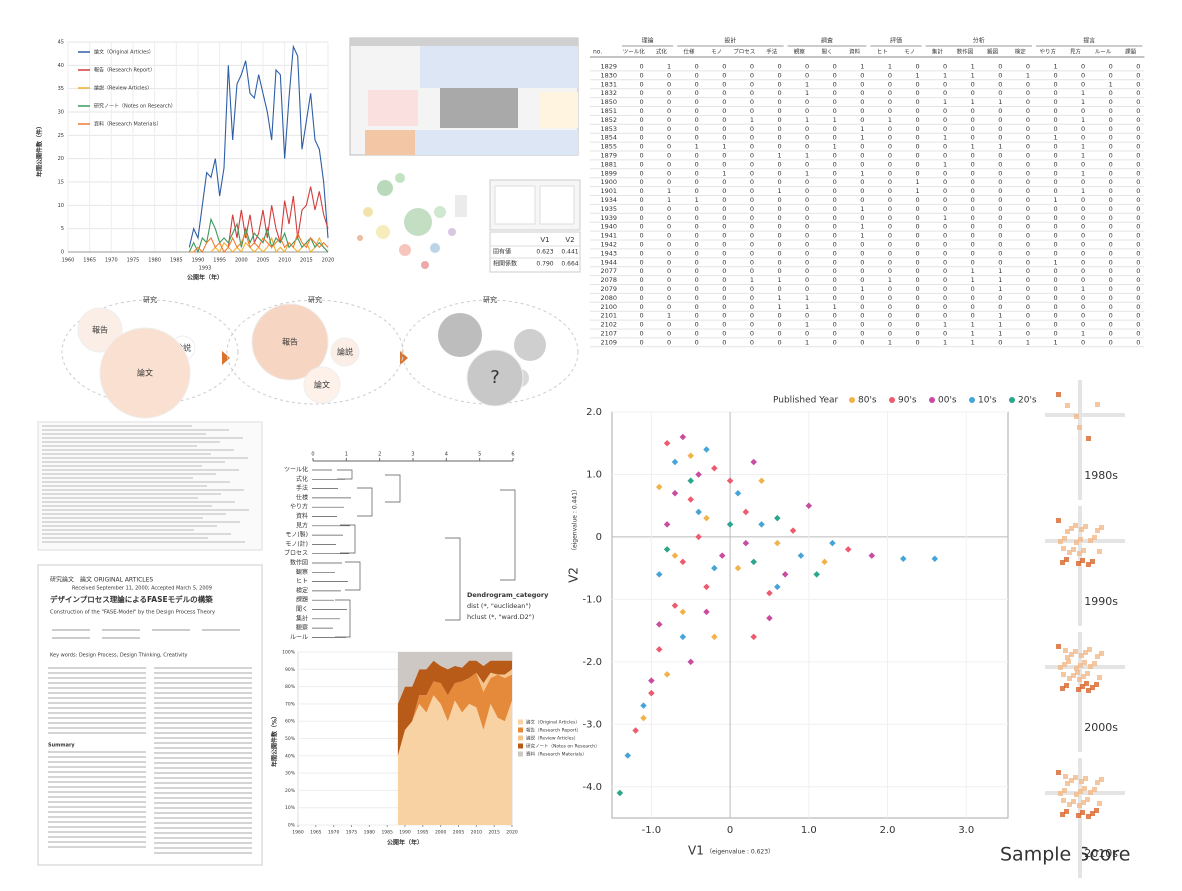 This screenshot has width=1182, height=891. What do you see at coordinates (608, 102) in the screenshot?
I see `row-number: 1850` at bounding box center [608, 102].